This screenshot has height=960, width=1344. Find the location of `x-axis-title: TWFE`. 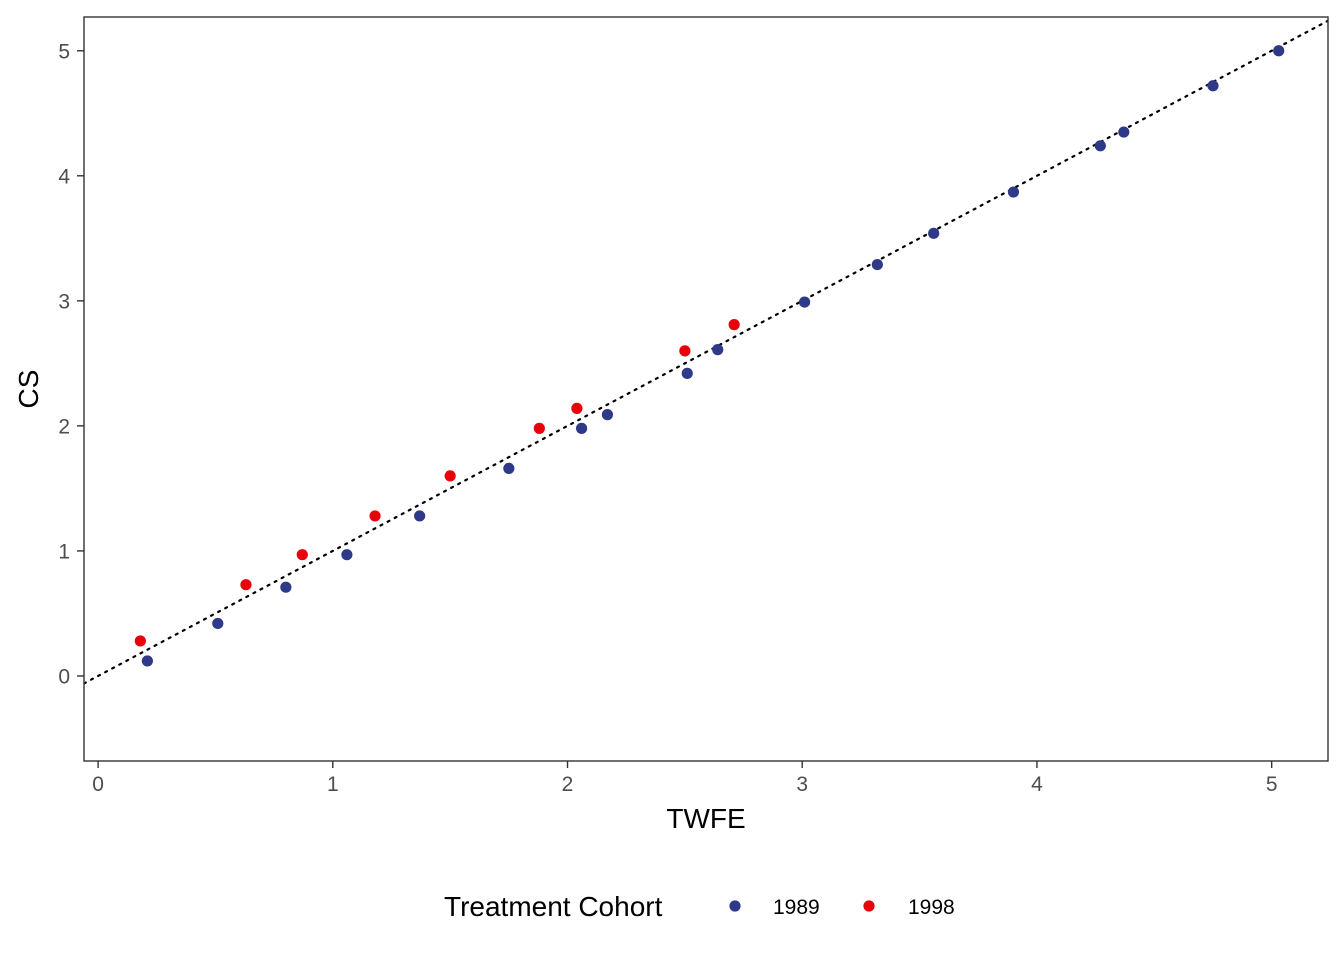

x-axis-title: TWFE is located at coordinates (705, 818).